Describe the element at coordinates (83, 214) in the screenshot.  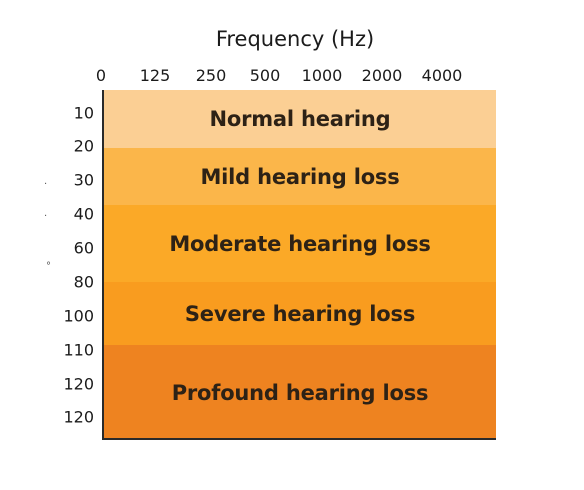
I see `y-tick-label: 40` at that location.